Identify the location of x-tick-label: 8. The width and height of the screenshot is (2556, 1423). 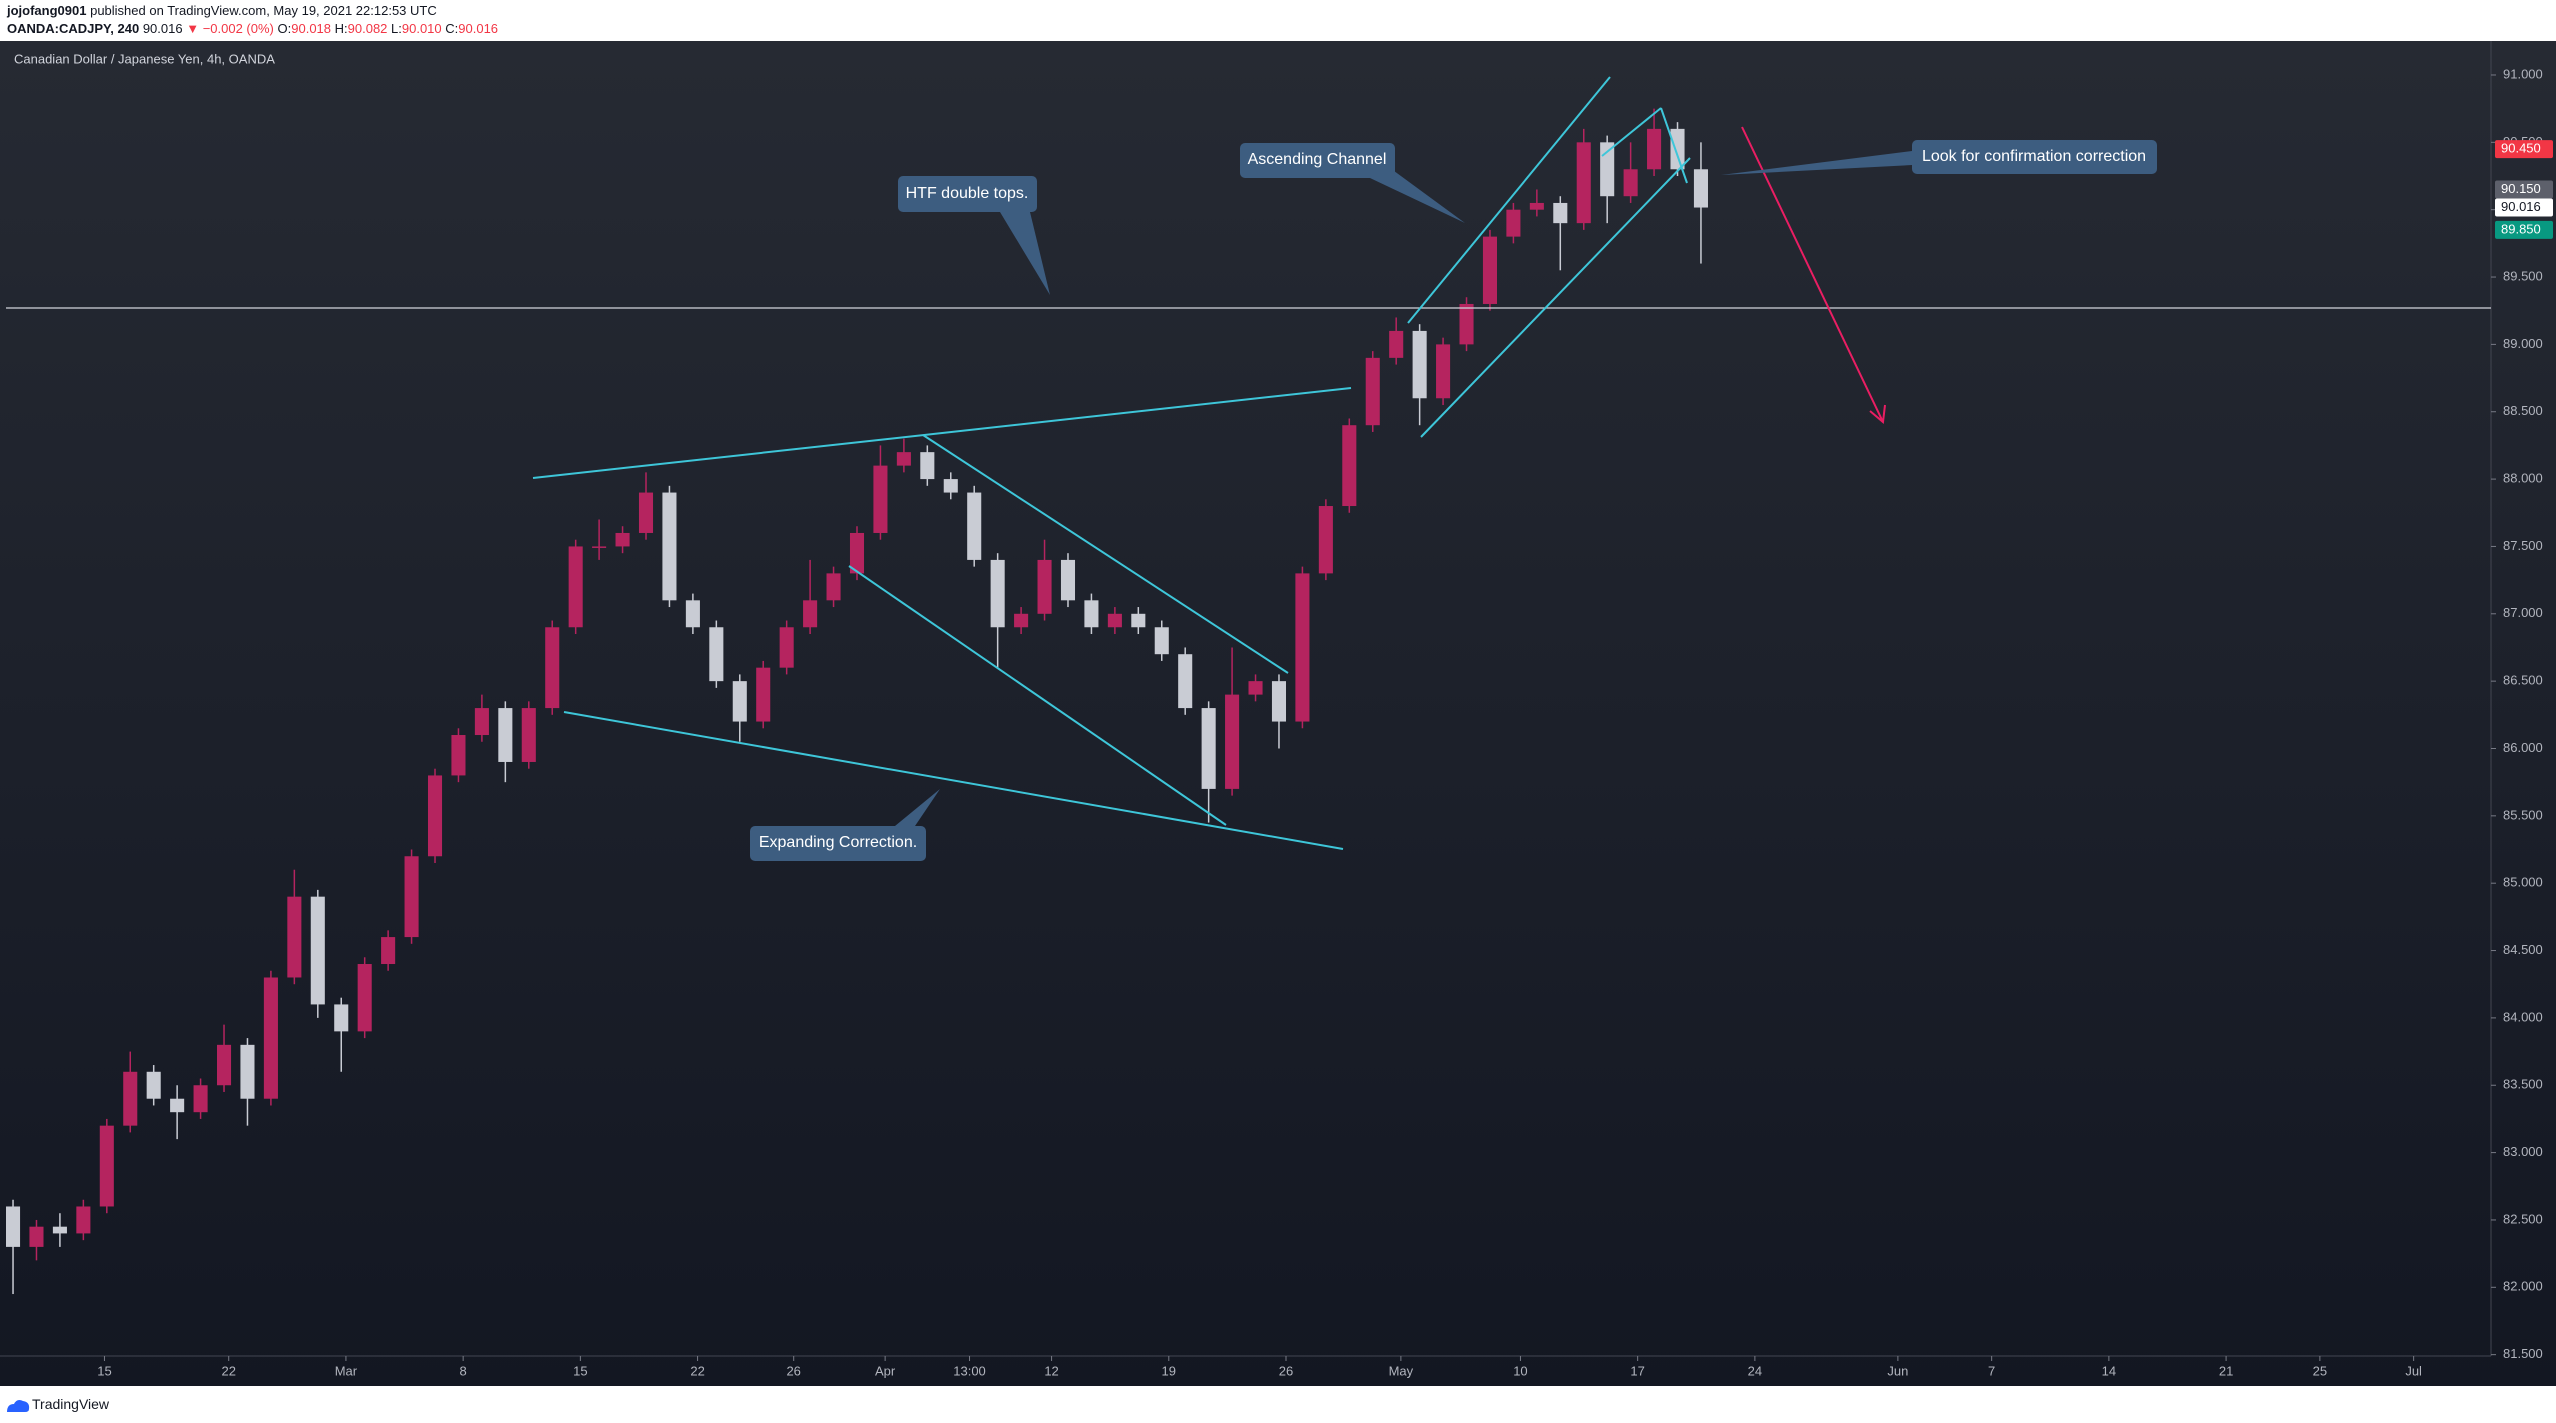
(463, 1370).